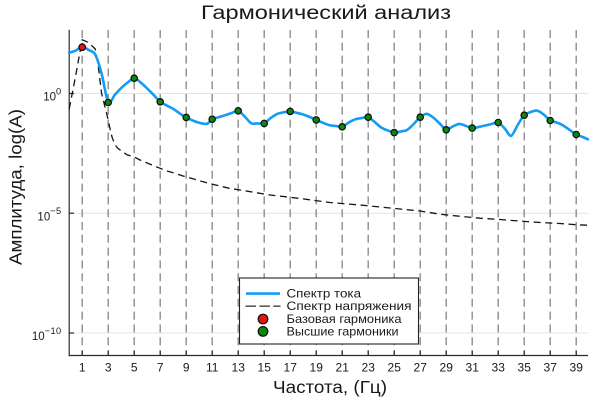  Describe the element at coordinates (108, 368) in the screenshot. I see `svg-text: 3` at that location.